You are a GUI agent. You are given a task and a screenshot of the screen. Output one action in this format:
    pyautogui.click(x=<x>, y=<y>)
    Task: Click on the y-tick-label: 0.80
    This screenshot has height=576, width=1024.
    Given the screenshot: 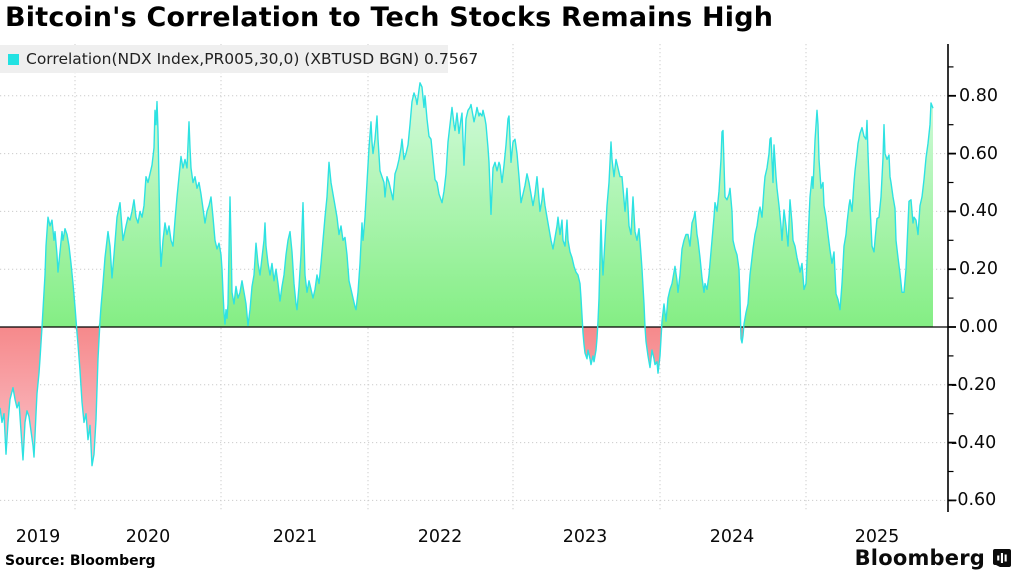 What is the action you would take?
    pyautogui.click(x=978, y=95)
    